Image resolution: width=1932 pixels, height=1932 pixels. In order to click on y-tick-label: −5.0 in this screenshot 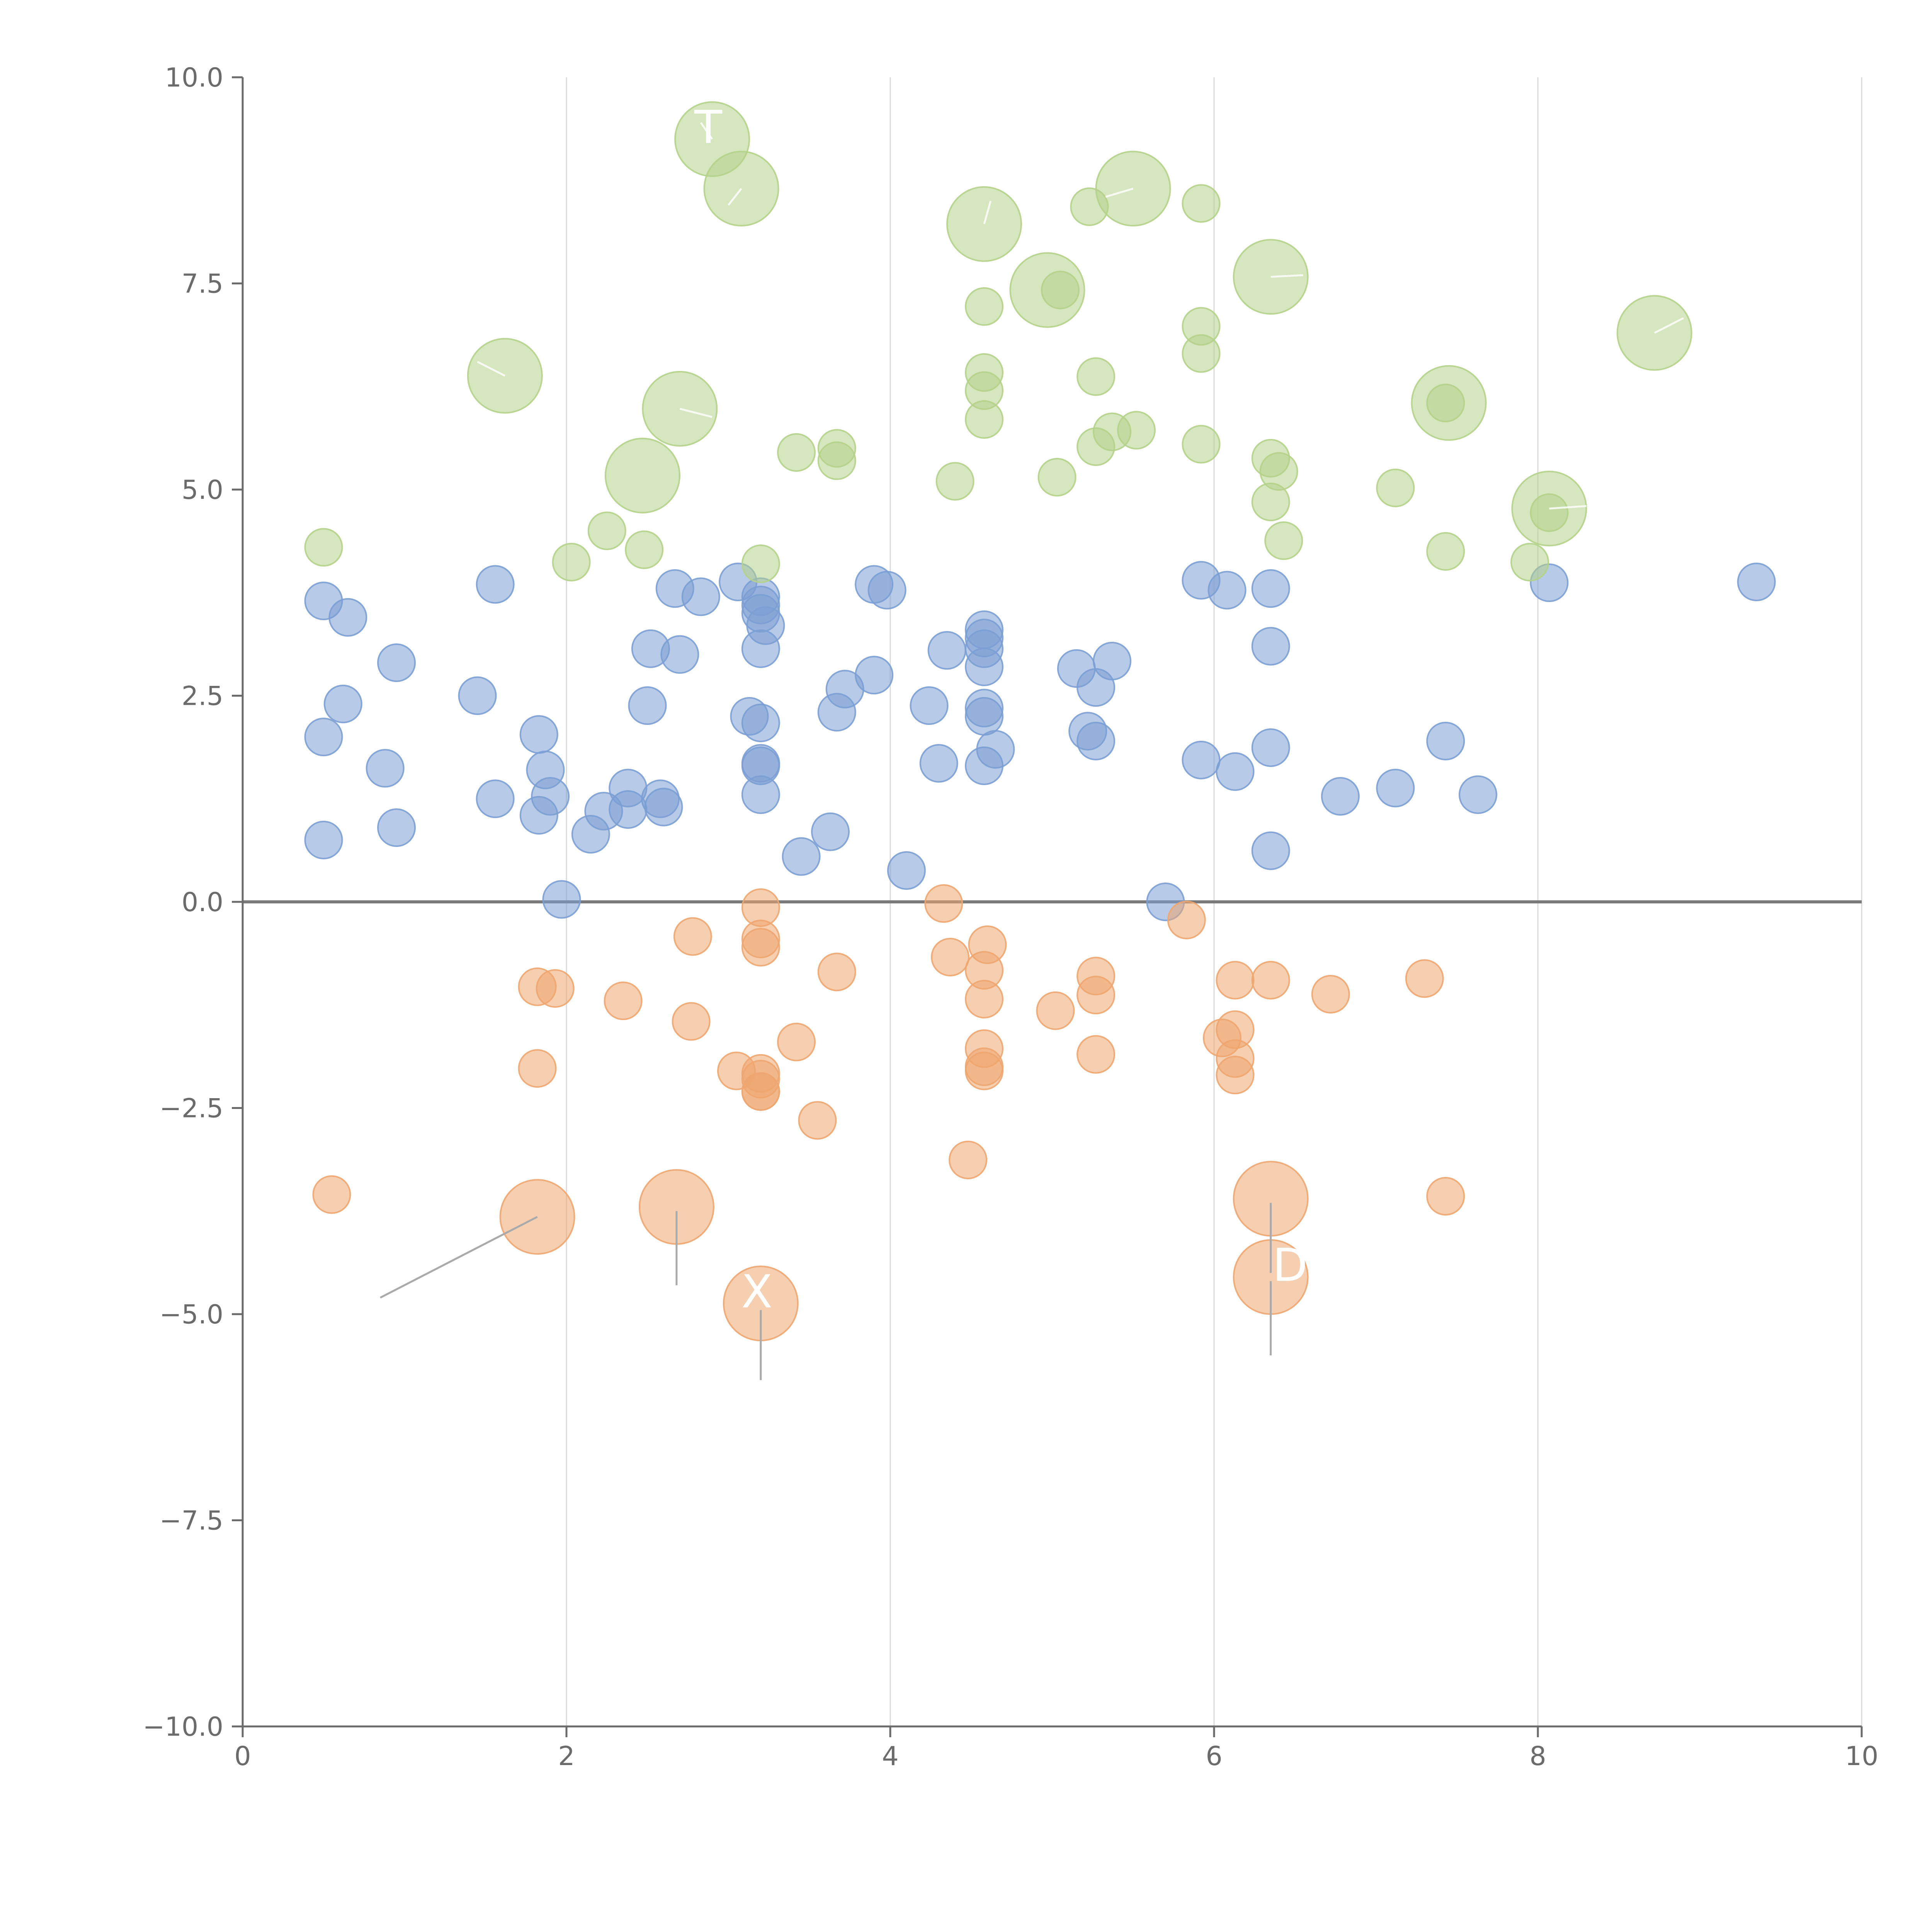, I will do `click(192, 1314)`.